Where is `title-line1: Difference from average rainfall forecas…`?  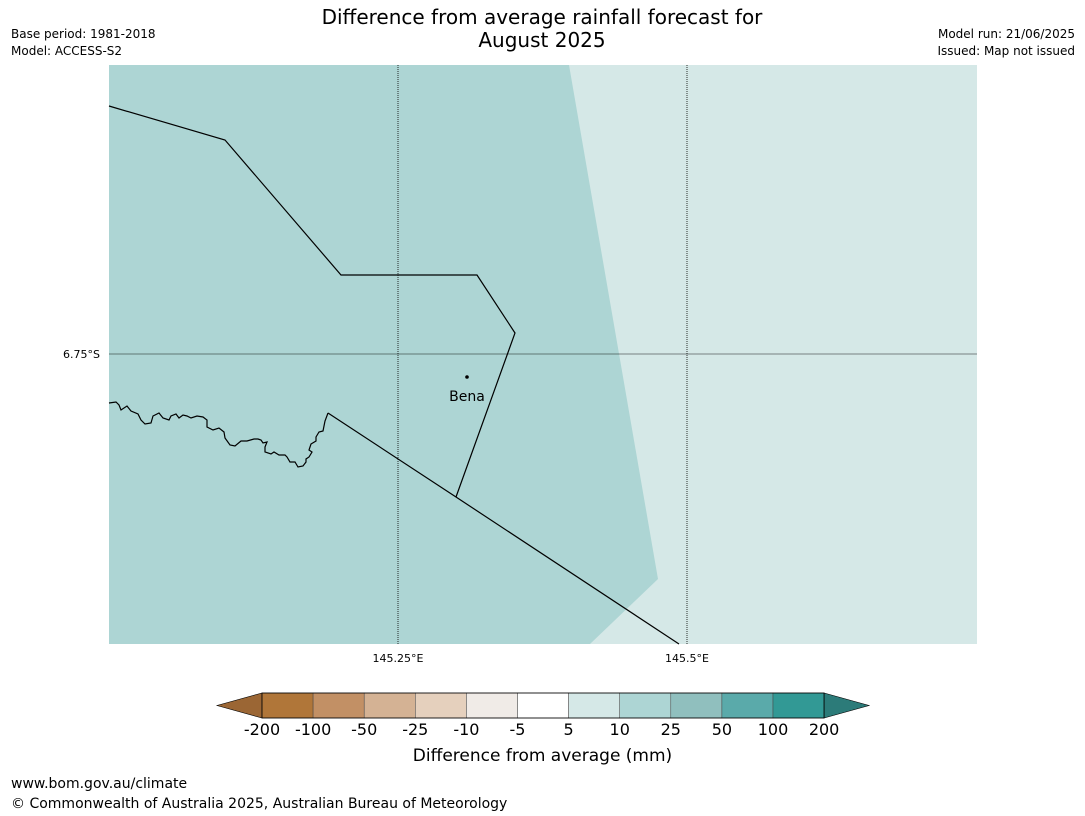
title-line1: Difference from average rainfall forecas… is located at coordinates (542, 17).